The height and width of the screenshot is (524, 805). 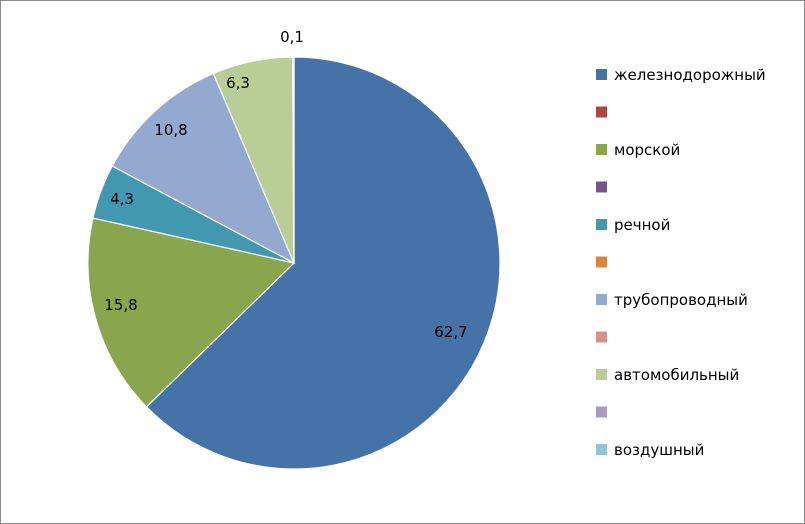 What do you see at coordinates (659, 450) in the screenshot?
I see `legend-label-10: воздушный` at bounding box center [659, 450].